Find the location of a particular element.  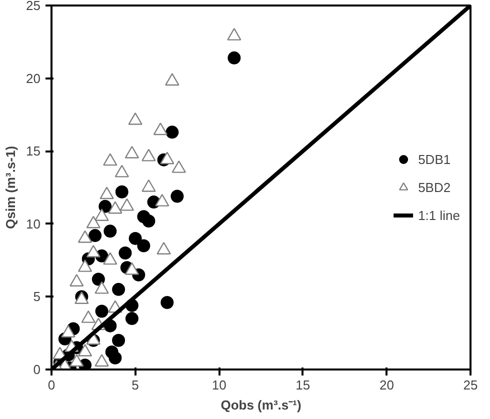

x-tick-label: 10 is located at coordinates (219, 385).